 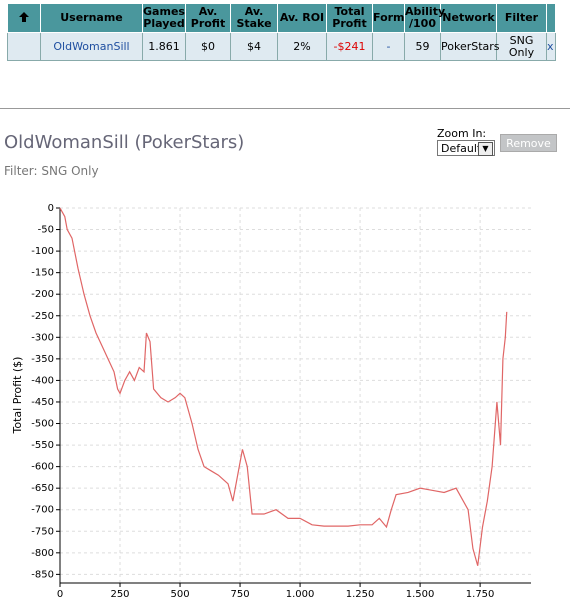 I want to click on remove-button: Remove, so click(x=528, y=143).